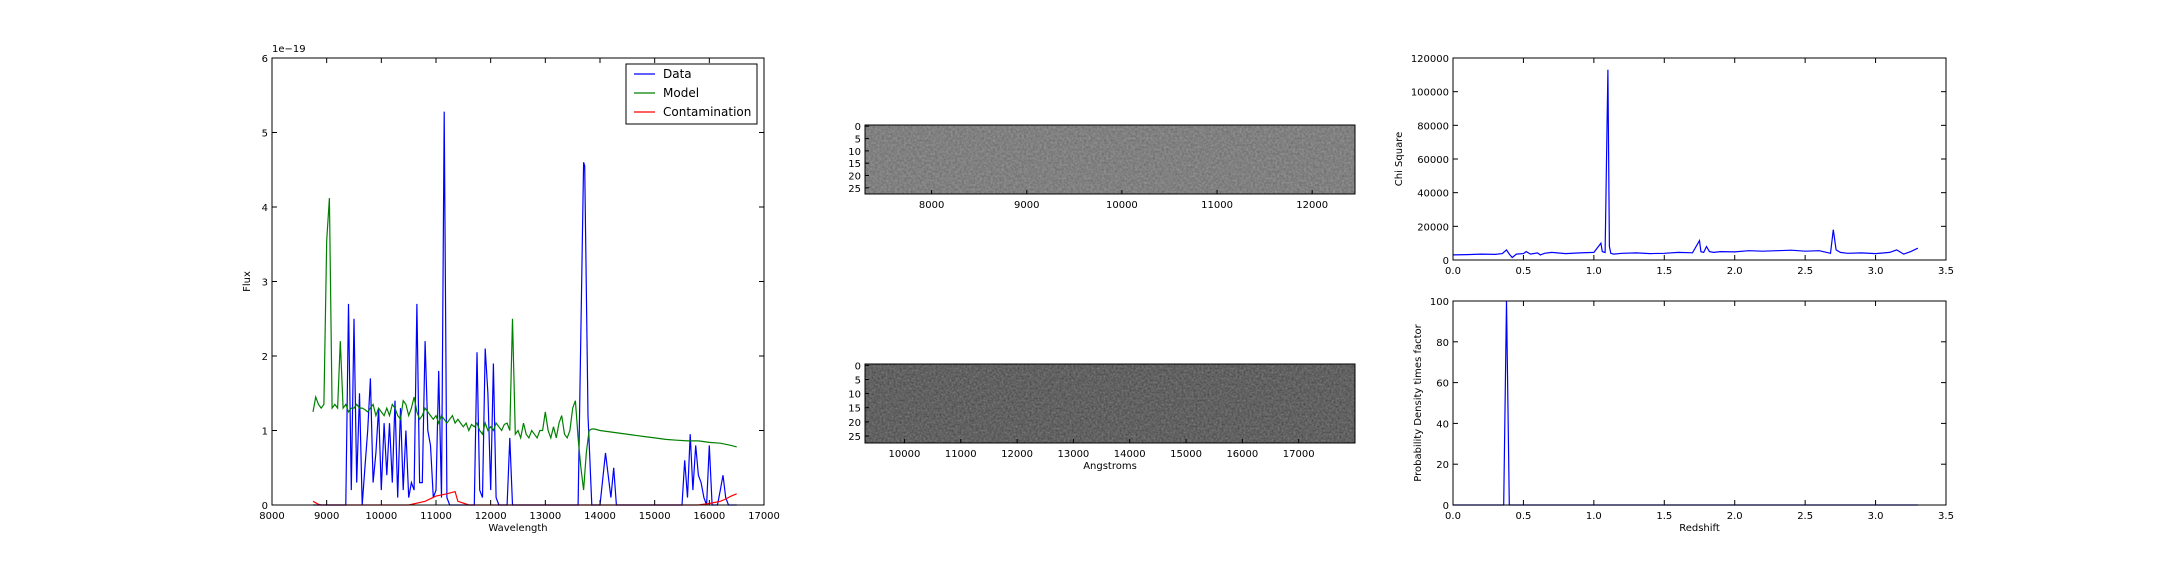  What do you see at coordinates (1430, 59) in the screenshot?
I see `y-tick-label: 120000` at bounding box center [1430, 59].